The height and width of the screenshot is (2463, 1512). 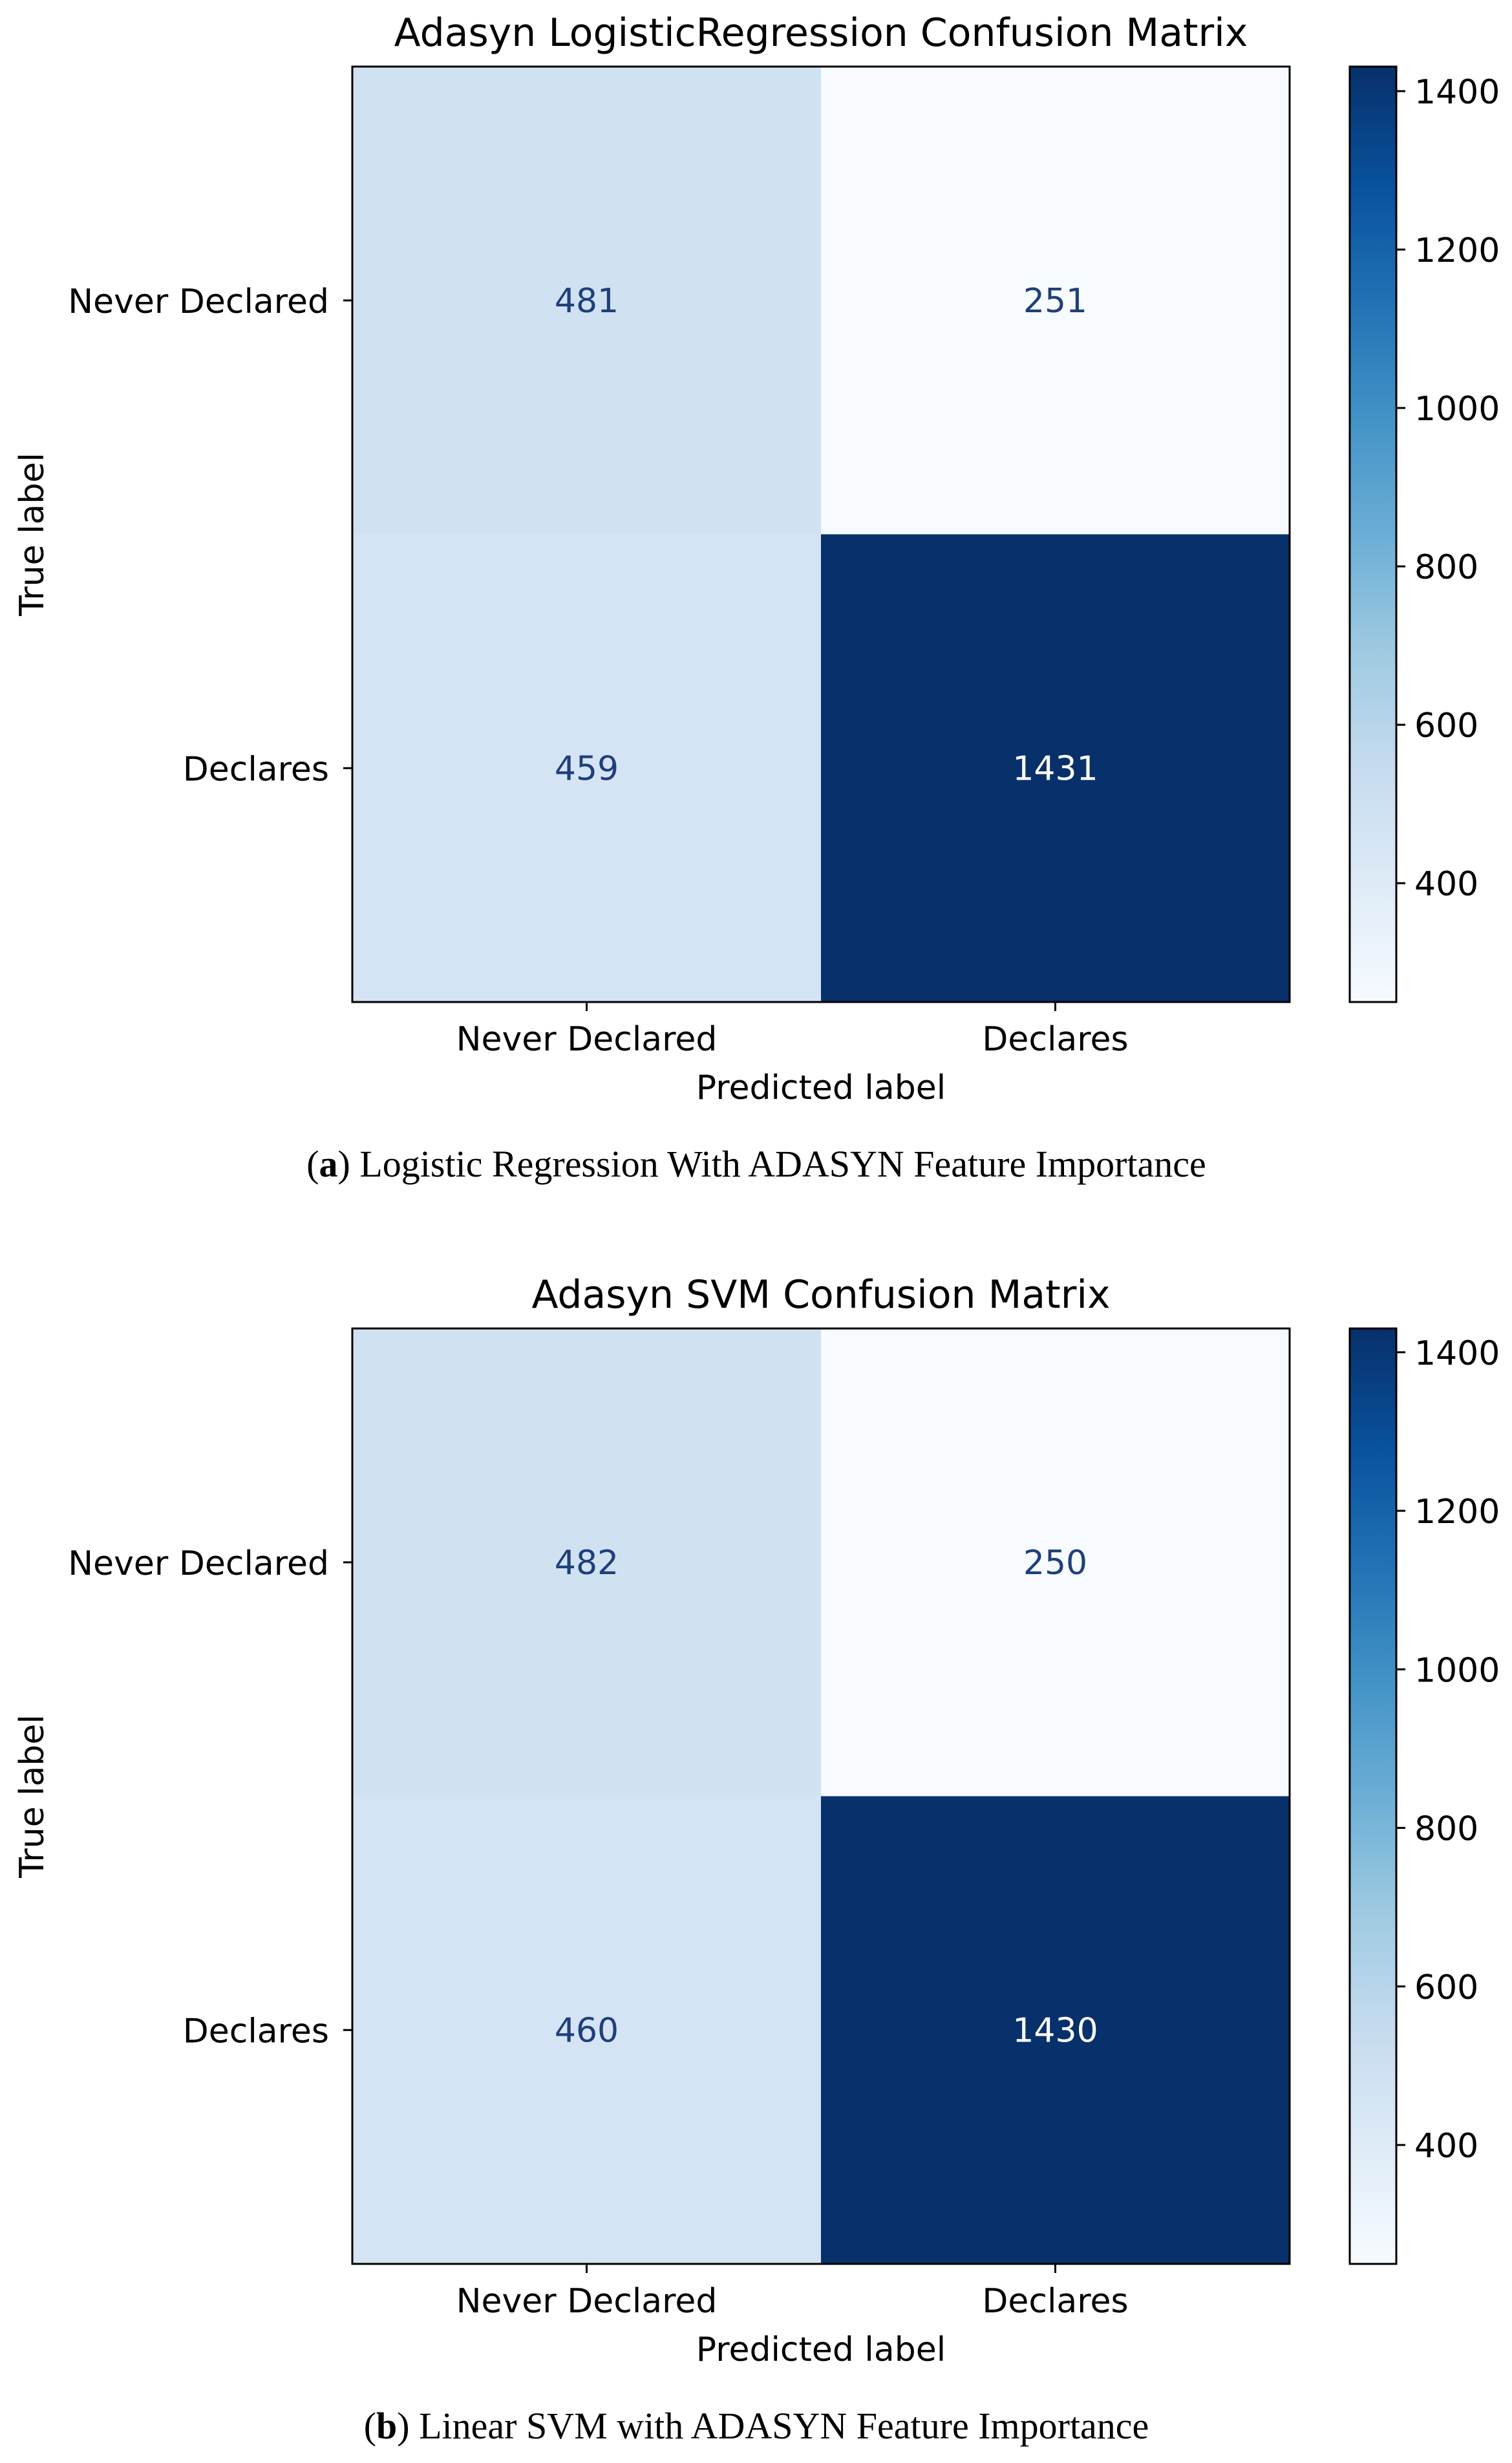 I want to click on cell-value-label: 250, so click(x=1055, y=1563).